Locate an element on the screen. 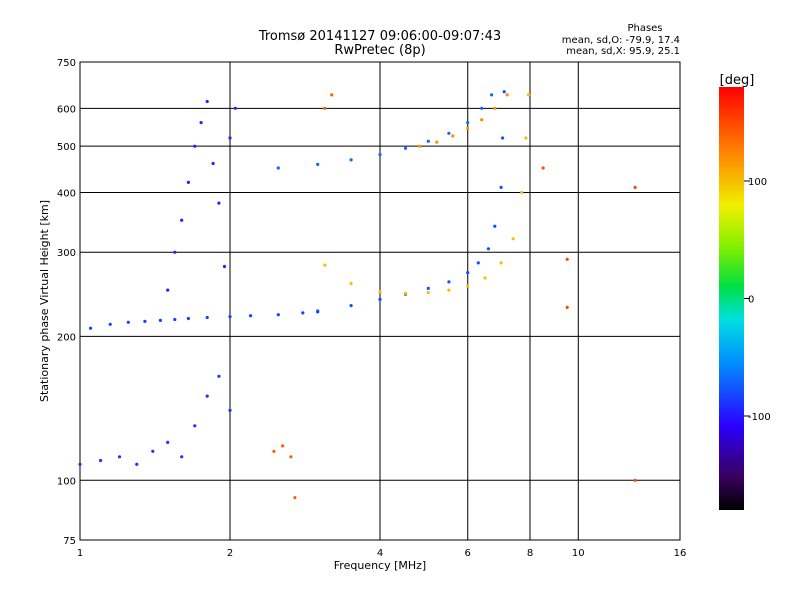 This screenshot has height=600, width=800. chart-title-line-1: Tromsø 20141127 09:06:00-09:07:43 is located at coordinates (379, 36).